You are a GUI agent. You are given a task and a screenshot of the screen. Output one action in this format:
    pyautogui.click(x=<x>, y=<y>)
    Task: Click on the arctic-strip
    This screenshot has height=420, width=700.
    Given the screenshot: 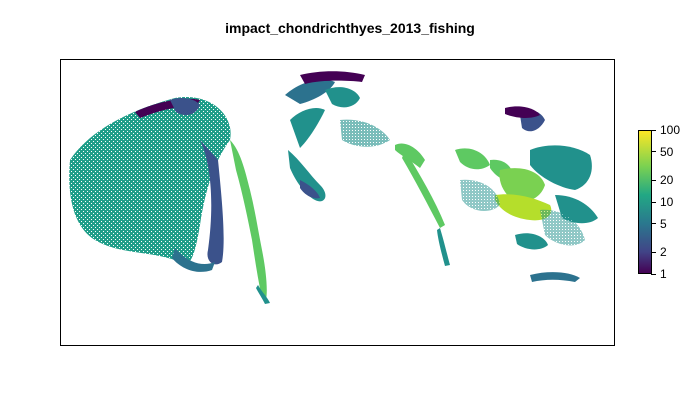 What is the action you would take?
    pyautogui.click(x=332, y=77)
    